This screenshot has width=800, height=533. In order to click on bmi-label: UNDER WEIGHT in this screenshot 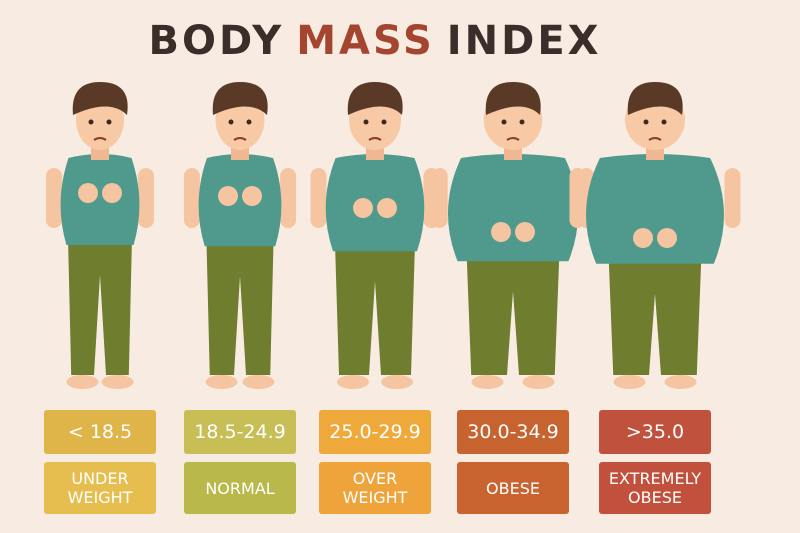, I will do `click(100, 488)`.